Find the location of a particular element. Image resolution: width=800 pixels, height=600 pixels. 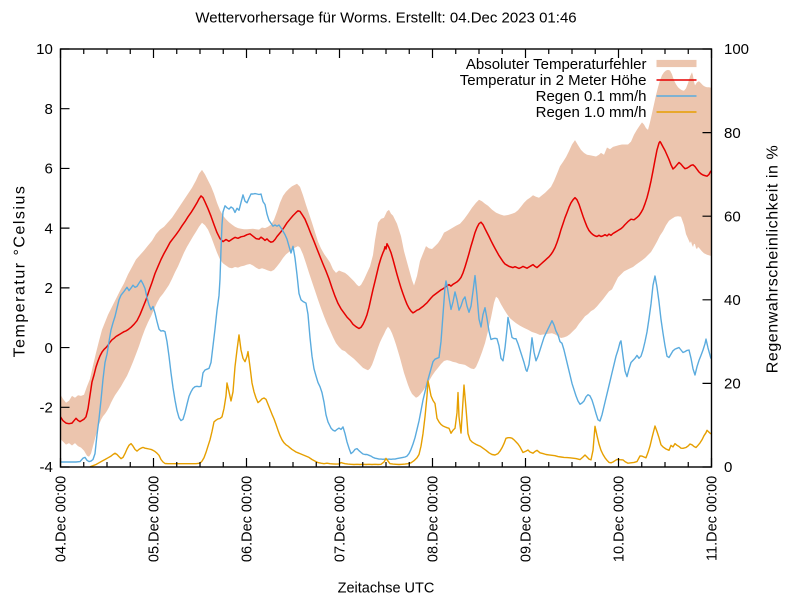

svg-text: 07.Dec 00:00 is located at coordinates (341, 519).